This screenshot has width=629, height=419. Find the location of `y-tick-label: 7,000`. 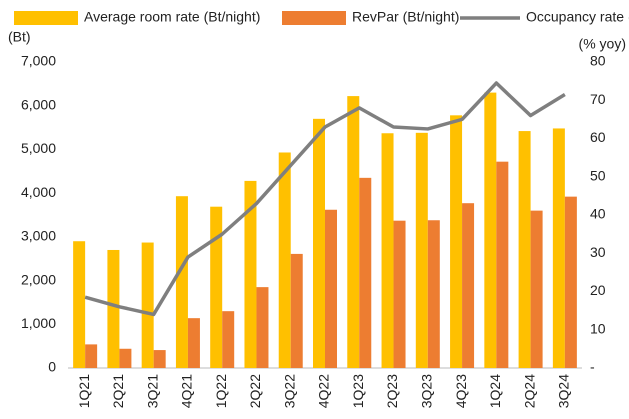

y-tick-label: 7,000 is located at coordinates (38, 61).